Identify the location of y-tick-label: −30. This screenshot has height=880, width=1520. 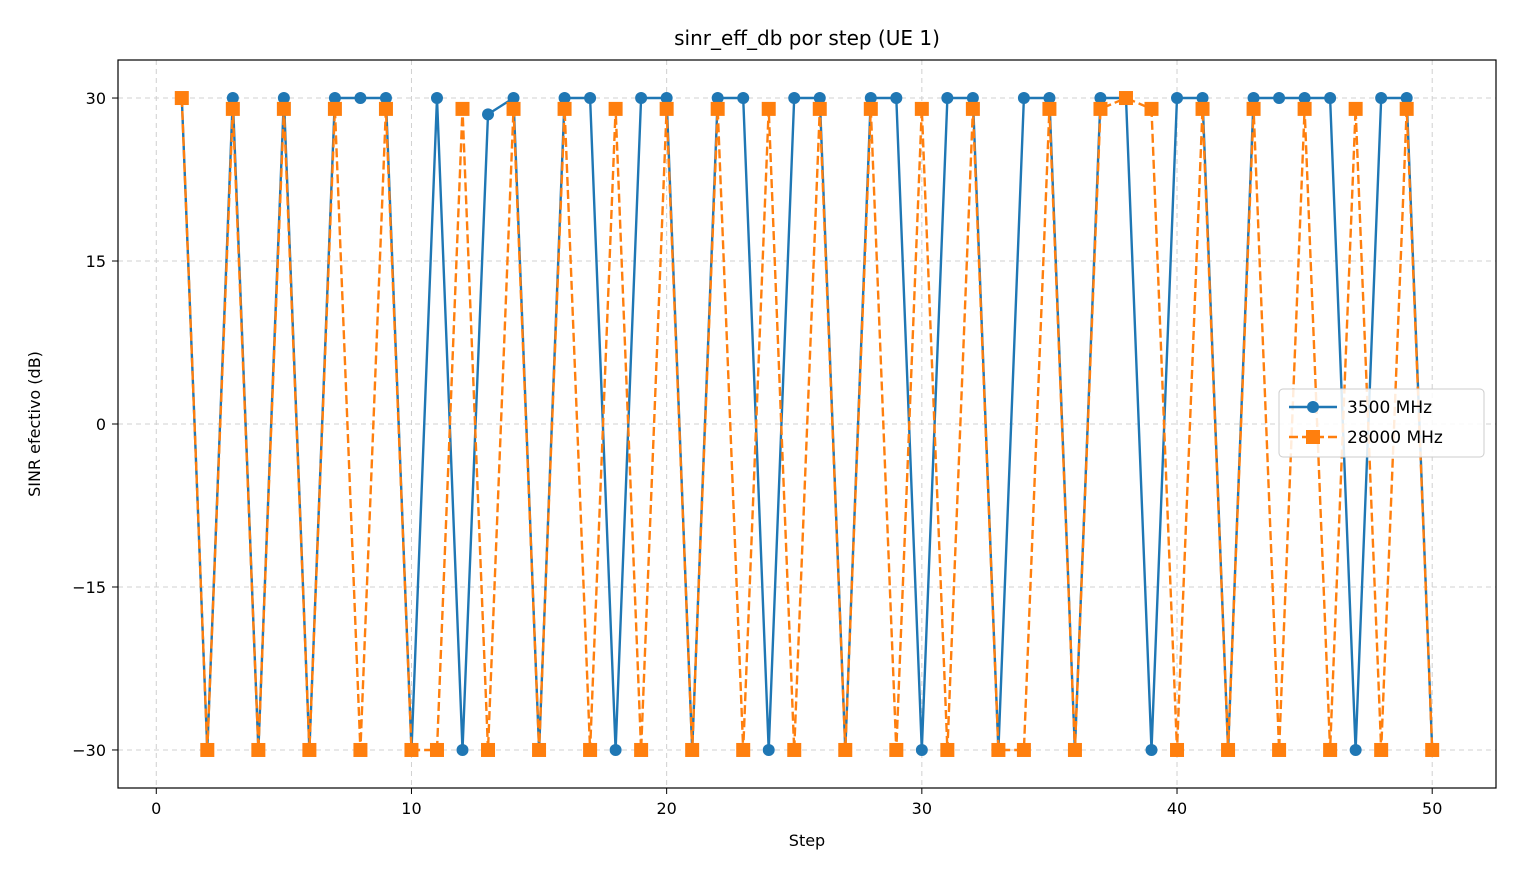
(89, 750).